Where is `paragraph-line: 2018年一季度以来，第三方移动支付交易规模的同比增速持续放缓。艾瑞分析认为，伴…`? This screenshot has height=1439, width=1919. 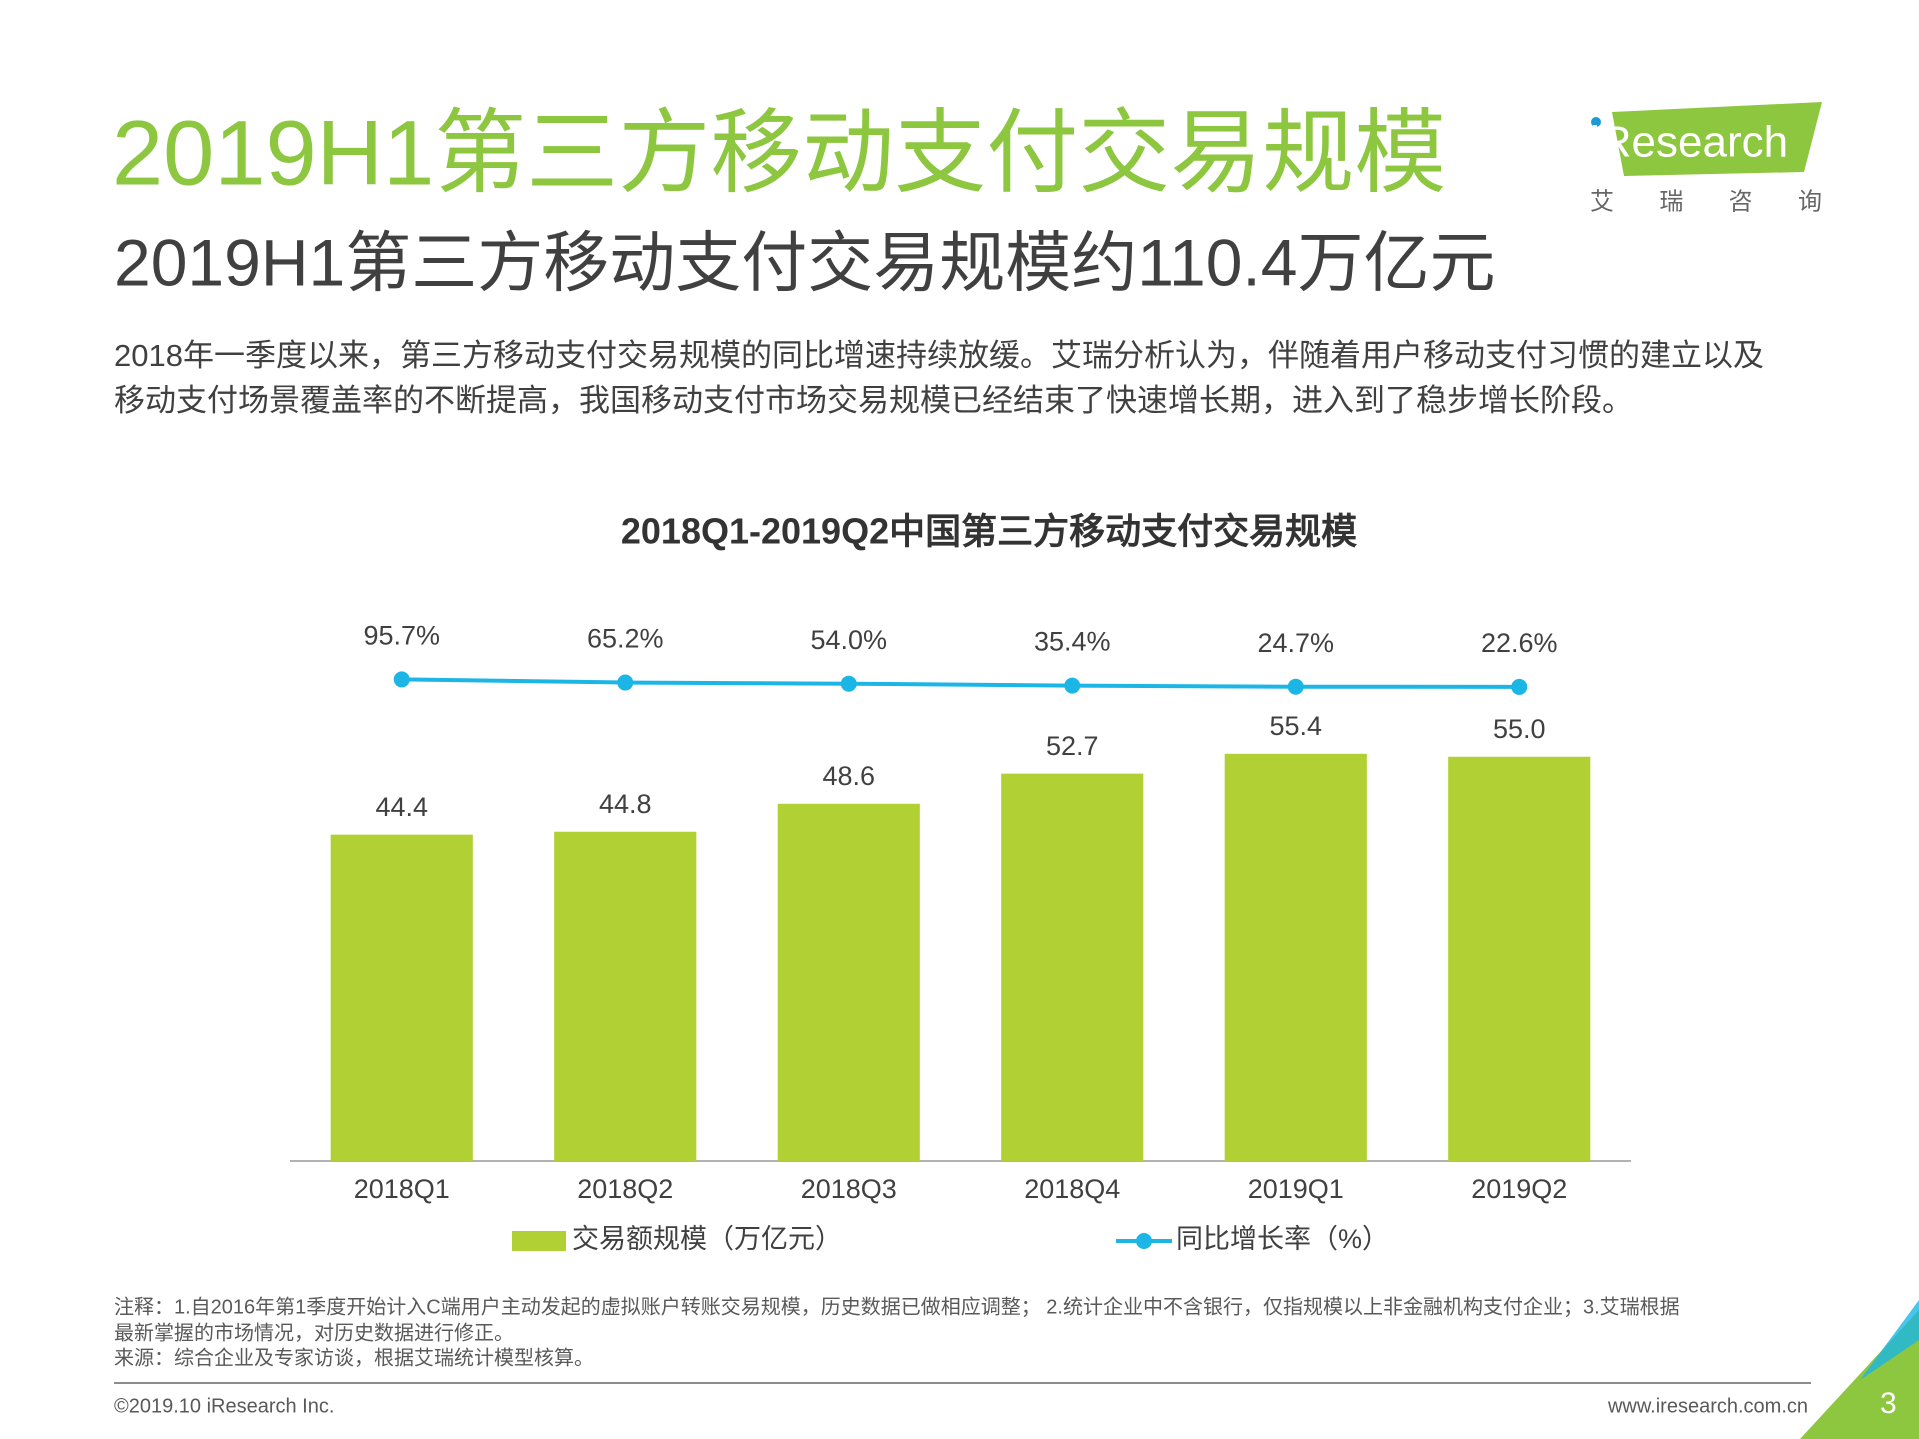
paragraph-line: 2018年一季度以来，第三方移动支付交易规模的同比增速持续放缓。艾瑞分析认为，伴… is located at coordinates (939, 355).